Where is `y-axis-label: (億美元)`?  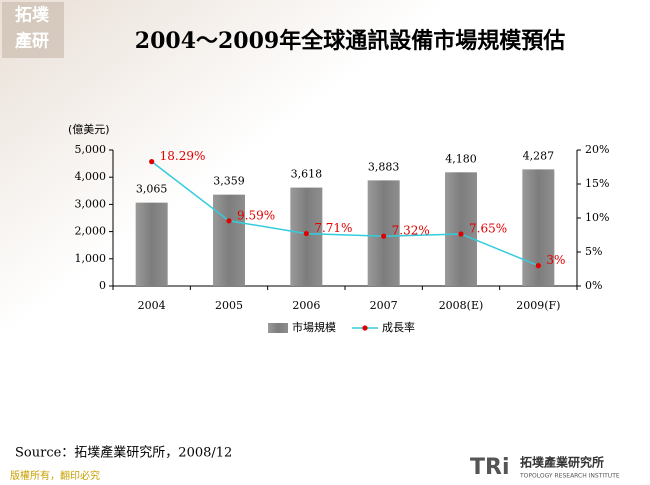 y-axis-label: (億美元) is located at coordinates (89, 129).